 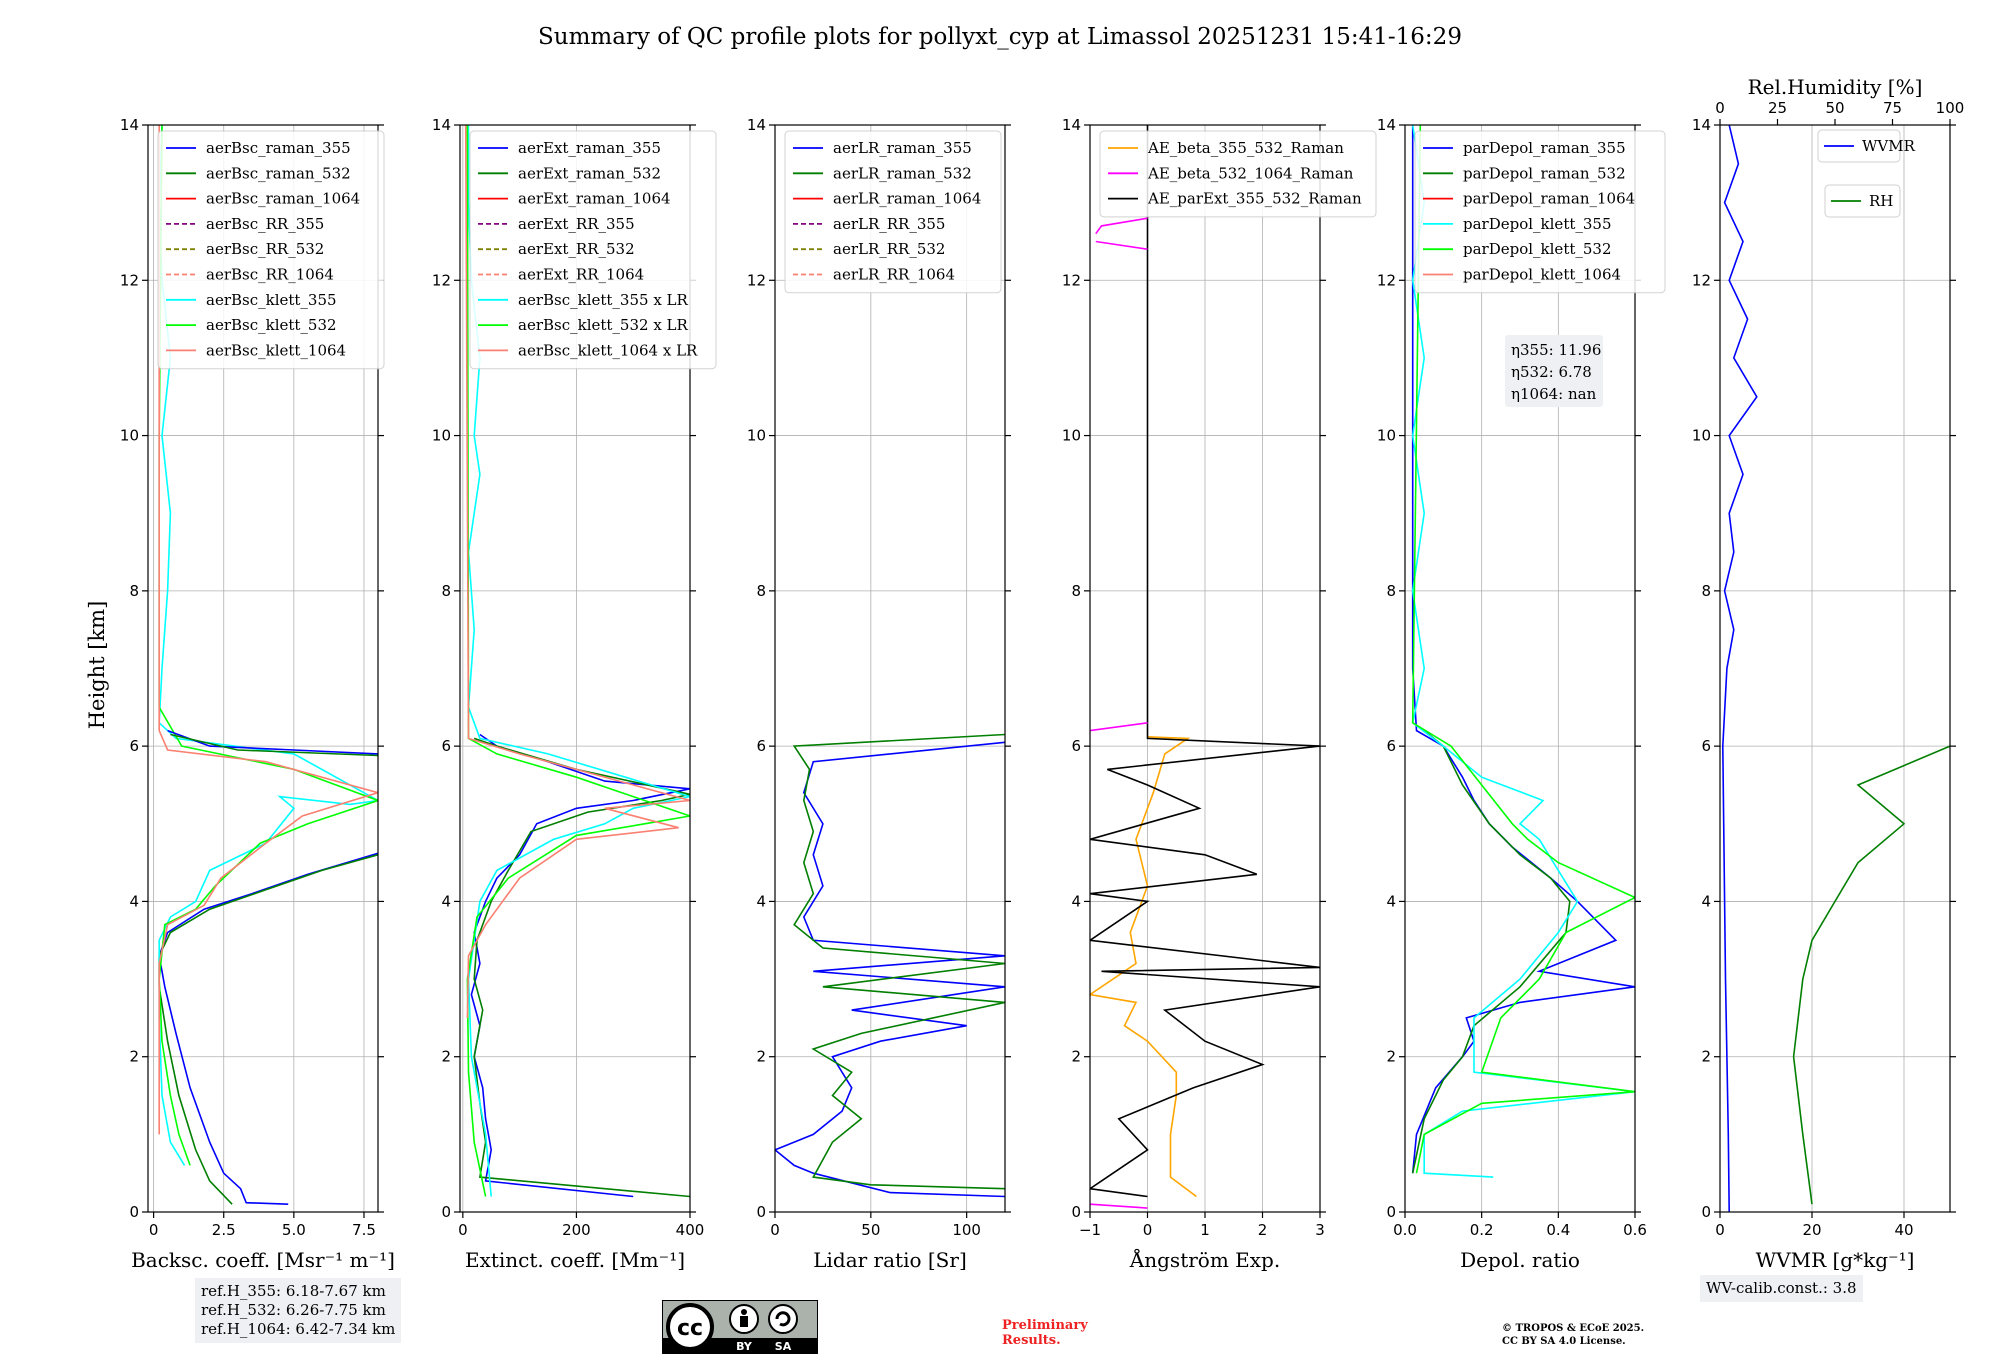 What do you see at coordinates (446, 746) in the screenshot?
I see `extinction-ytick-label: 6` at bounding box center [446, 746].